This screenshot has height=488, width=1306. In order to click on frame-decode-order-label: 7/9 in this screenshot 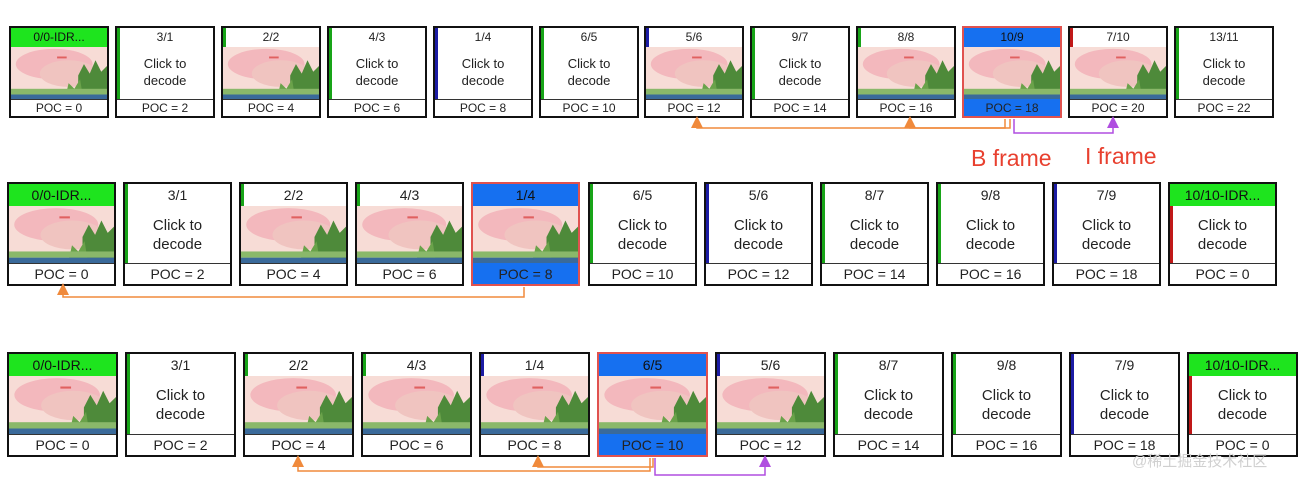, I will do `click(1106, 195)`.